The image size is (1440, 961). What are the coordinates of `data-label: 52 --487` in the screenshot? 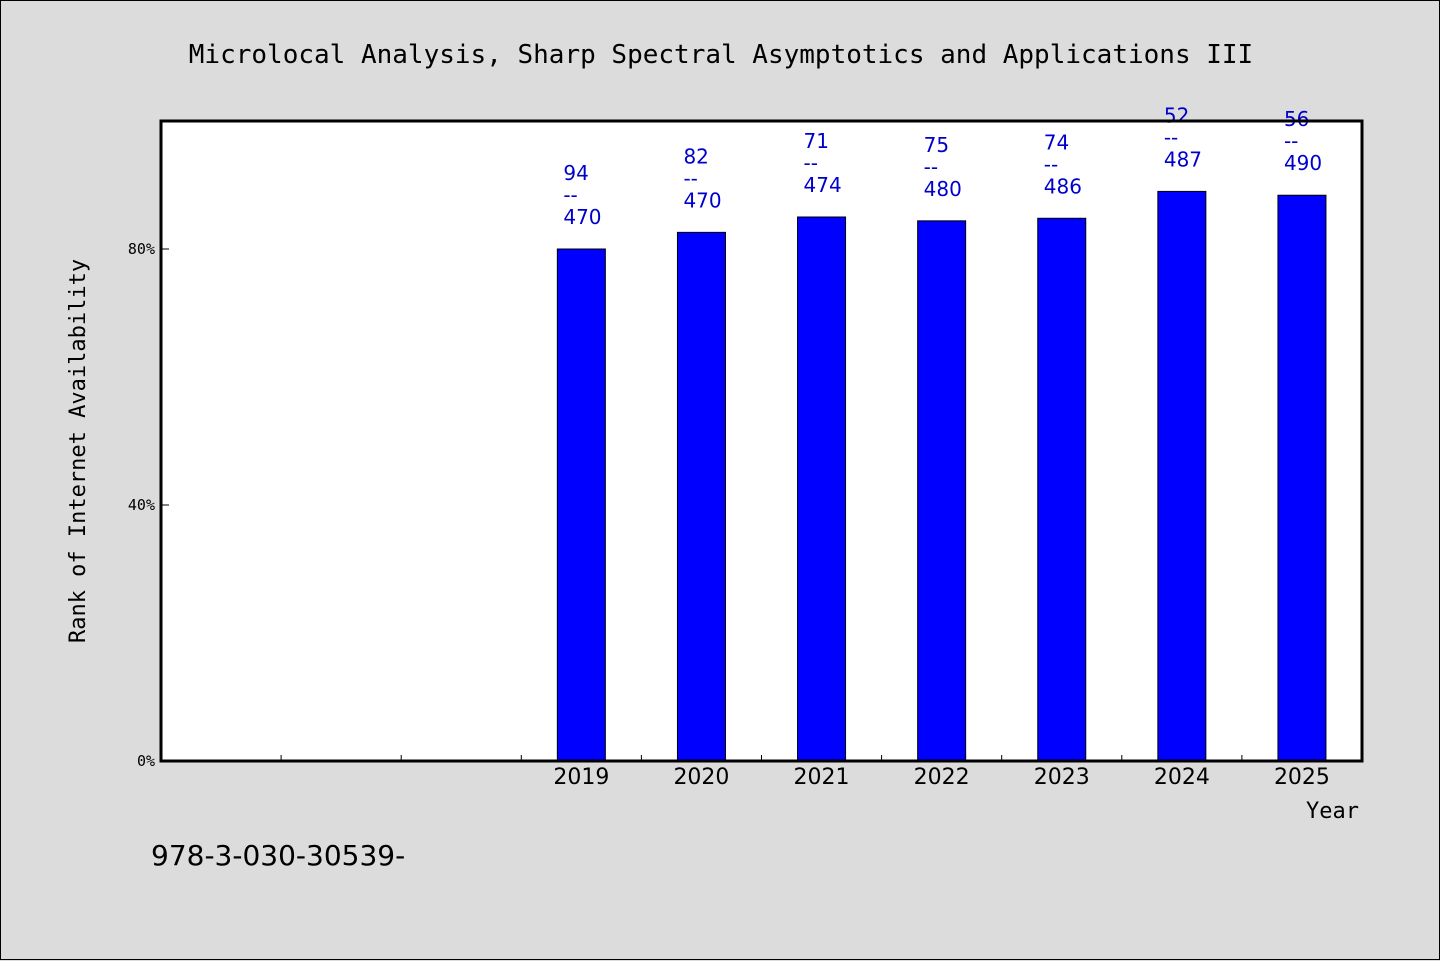 It's located at (1183, 137).